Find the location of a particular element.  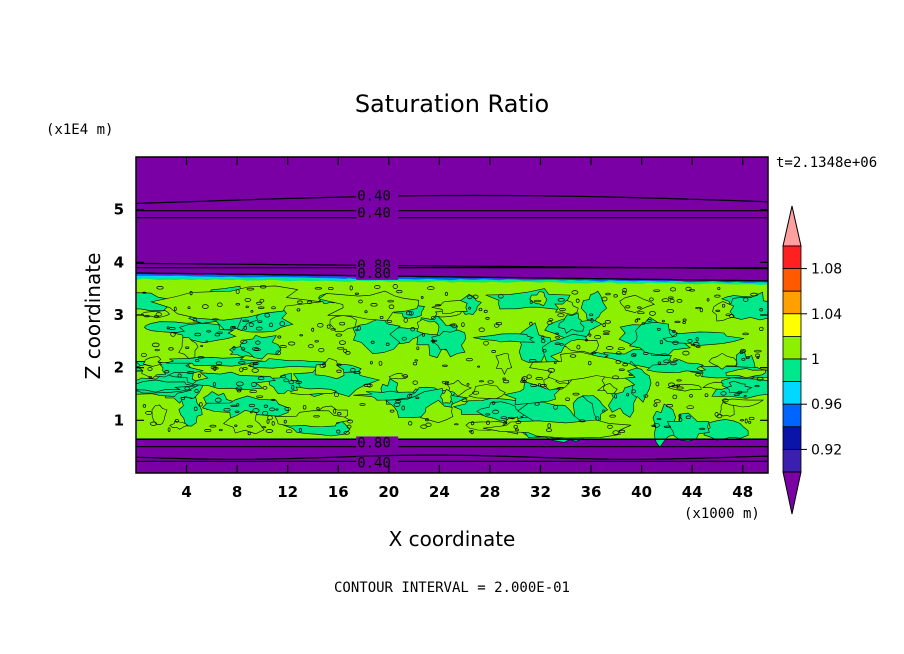

colorbar-label: 1 is located at coordinates (815, 360).